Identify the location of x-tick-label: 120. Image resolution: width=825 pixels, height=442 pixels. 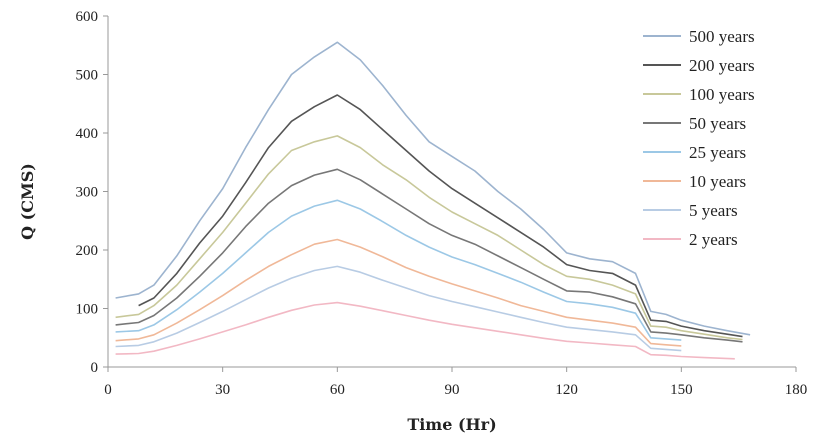
(566, 390).